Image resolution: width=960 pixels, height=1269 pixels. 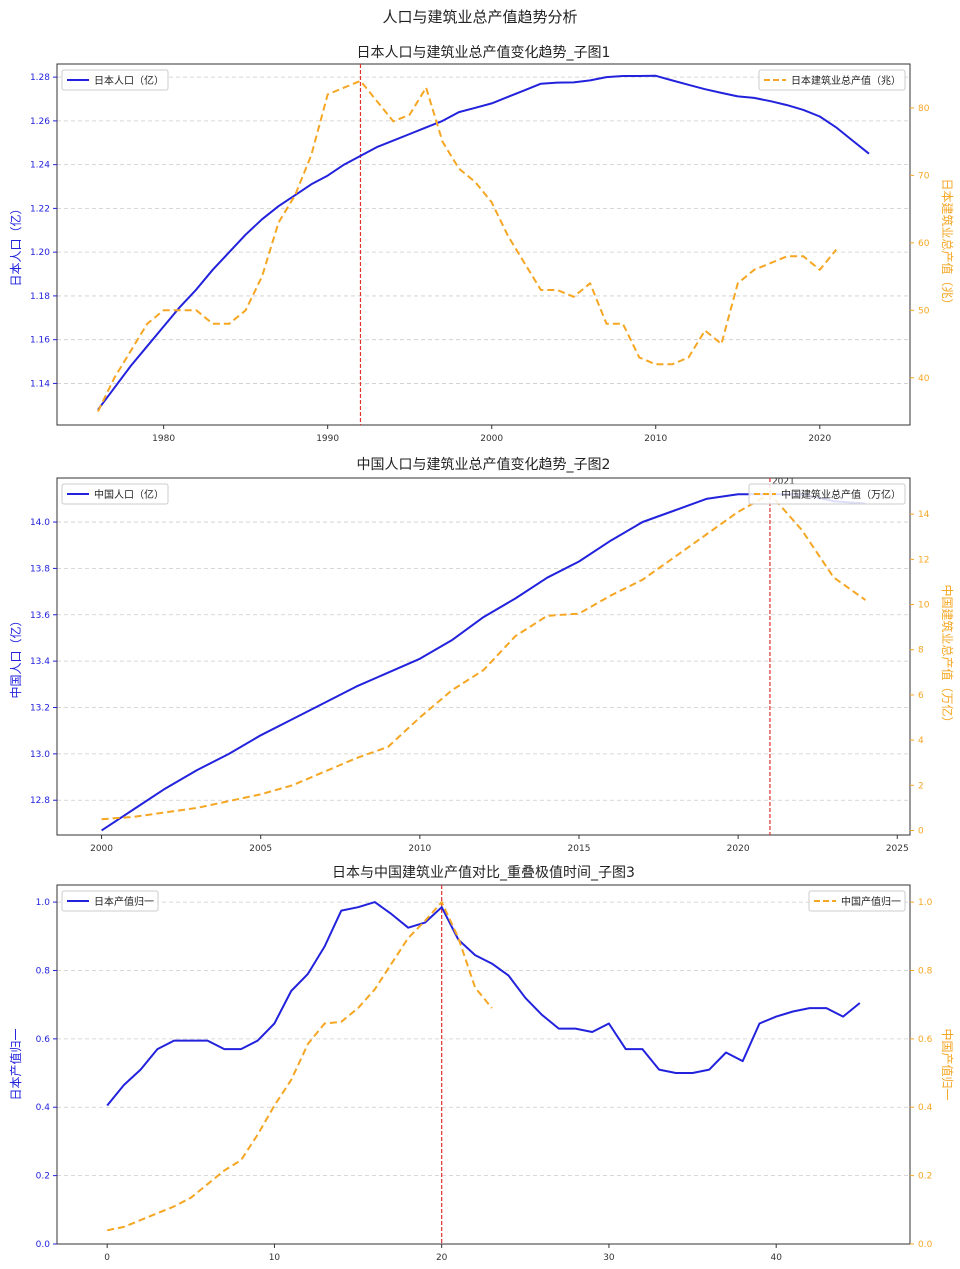 What do you see at coordinates (925, 971) in the screenshot?
I see `right-y-tick-label: 0.8` at bounding box center [925, 971].